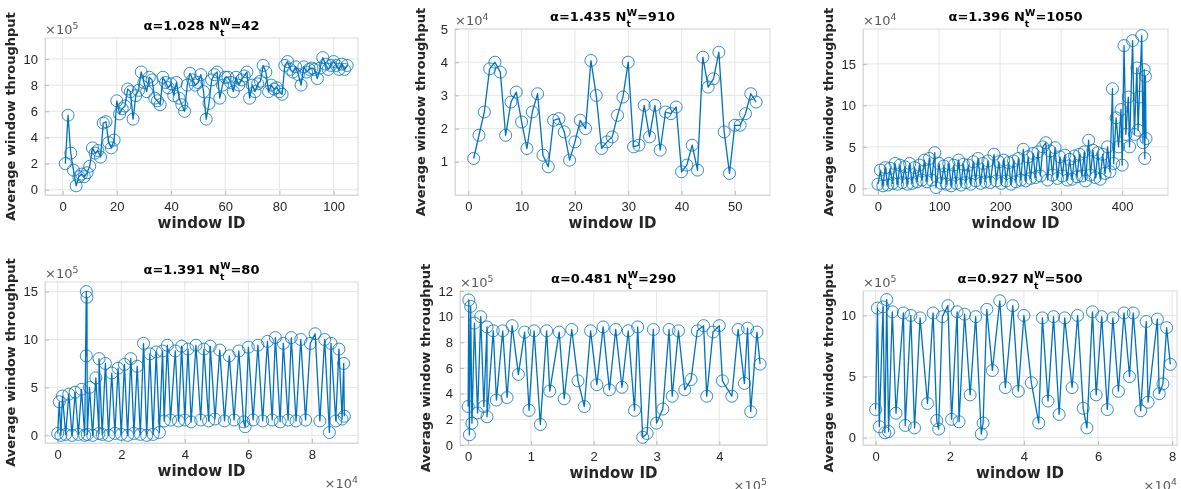  What do you see at coordinates (575, 207) in the screenshot?
I see `x-tick-label: 20` at bounding box center [575, 207].